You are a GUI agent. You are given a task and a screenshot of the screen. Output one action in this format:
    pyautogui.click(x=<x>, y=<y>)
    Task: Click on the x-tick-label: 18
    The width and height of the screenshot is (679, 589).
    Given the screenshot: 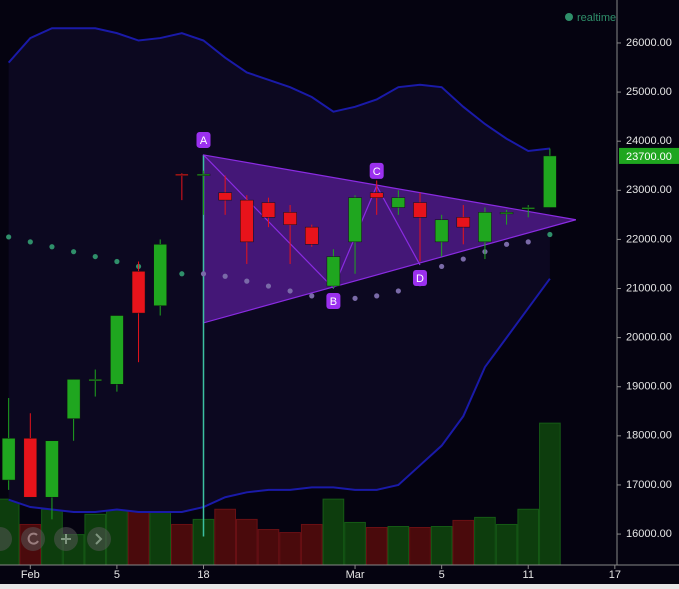 What is the action you would take?
    pyautogui.click(x=203, y=575)
    